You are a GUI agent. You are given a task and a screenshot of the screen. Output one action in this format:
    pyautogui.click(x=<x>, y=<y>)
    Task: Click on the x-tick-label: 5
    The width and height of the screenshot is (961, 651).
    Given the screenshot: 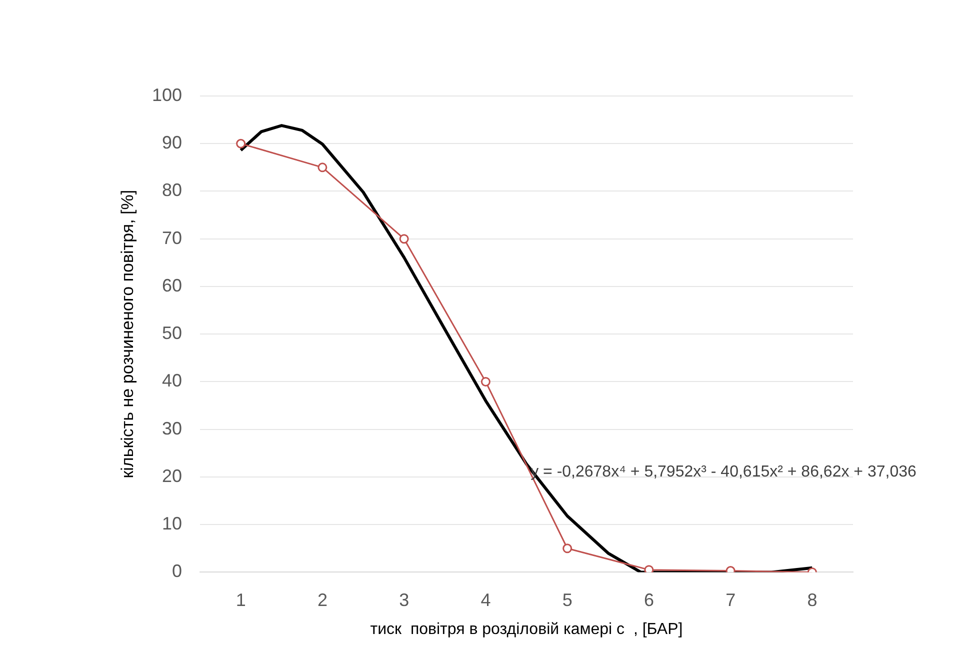 What is the action you would take?
    pyautogui.click(x=567, y=600)
    